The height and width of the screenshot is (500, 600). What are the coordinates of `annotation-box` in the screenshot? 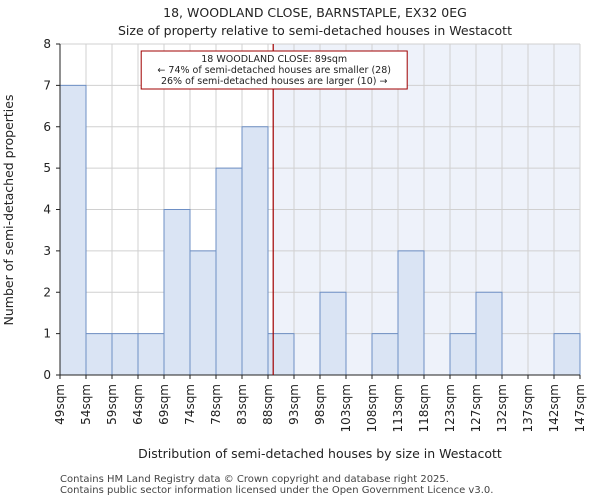 It's located at (274, 70).